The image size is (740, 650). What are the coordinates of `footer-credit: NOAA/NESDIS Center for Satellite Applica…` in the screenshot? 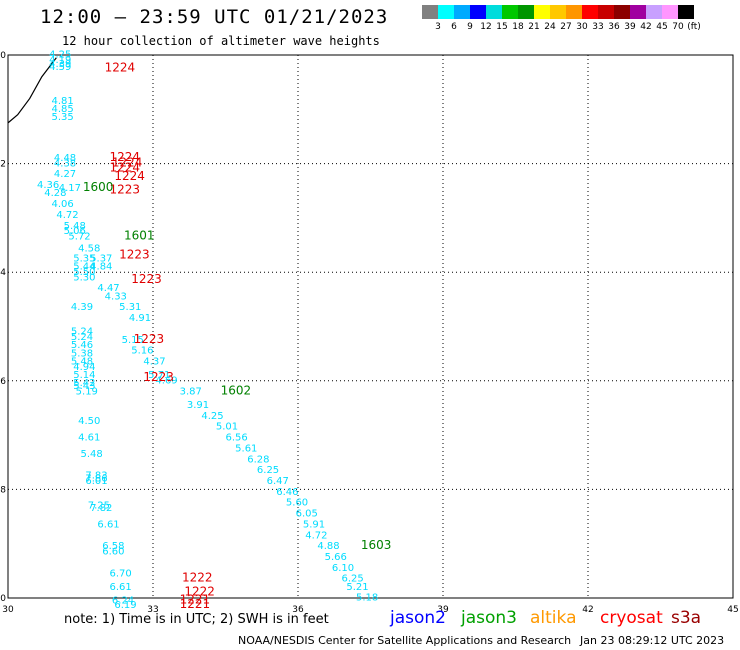 It's located at (405, 640).